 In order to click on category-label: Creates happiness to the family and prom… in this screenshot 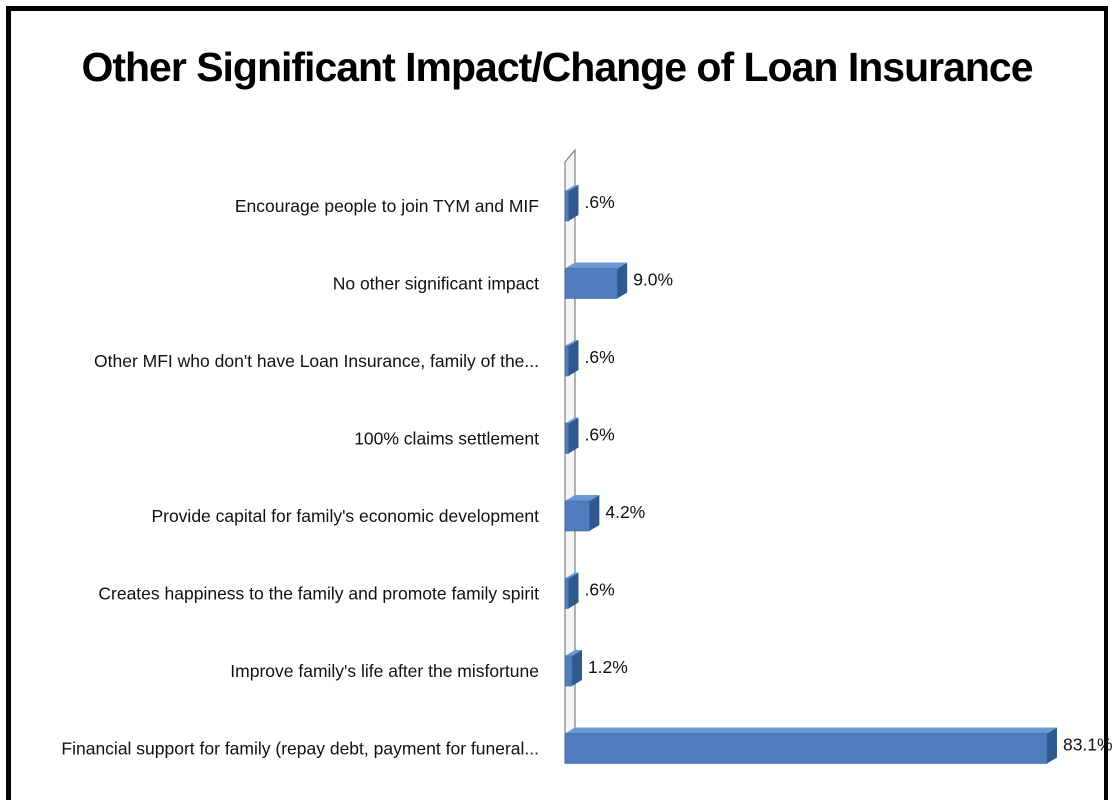, I will do `click(318, 594)`.